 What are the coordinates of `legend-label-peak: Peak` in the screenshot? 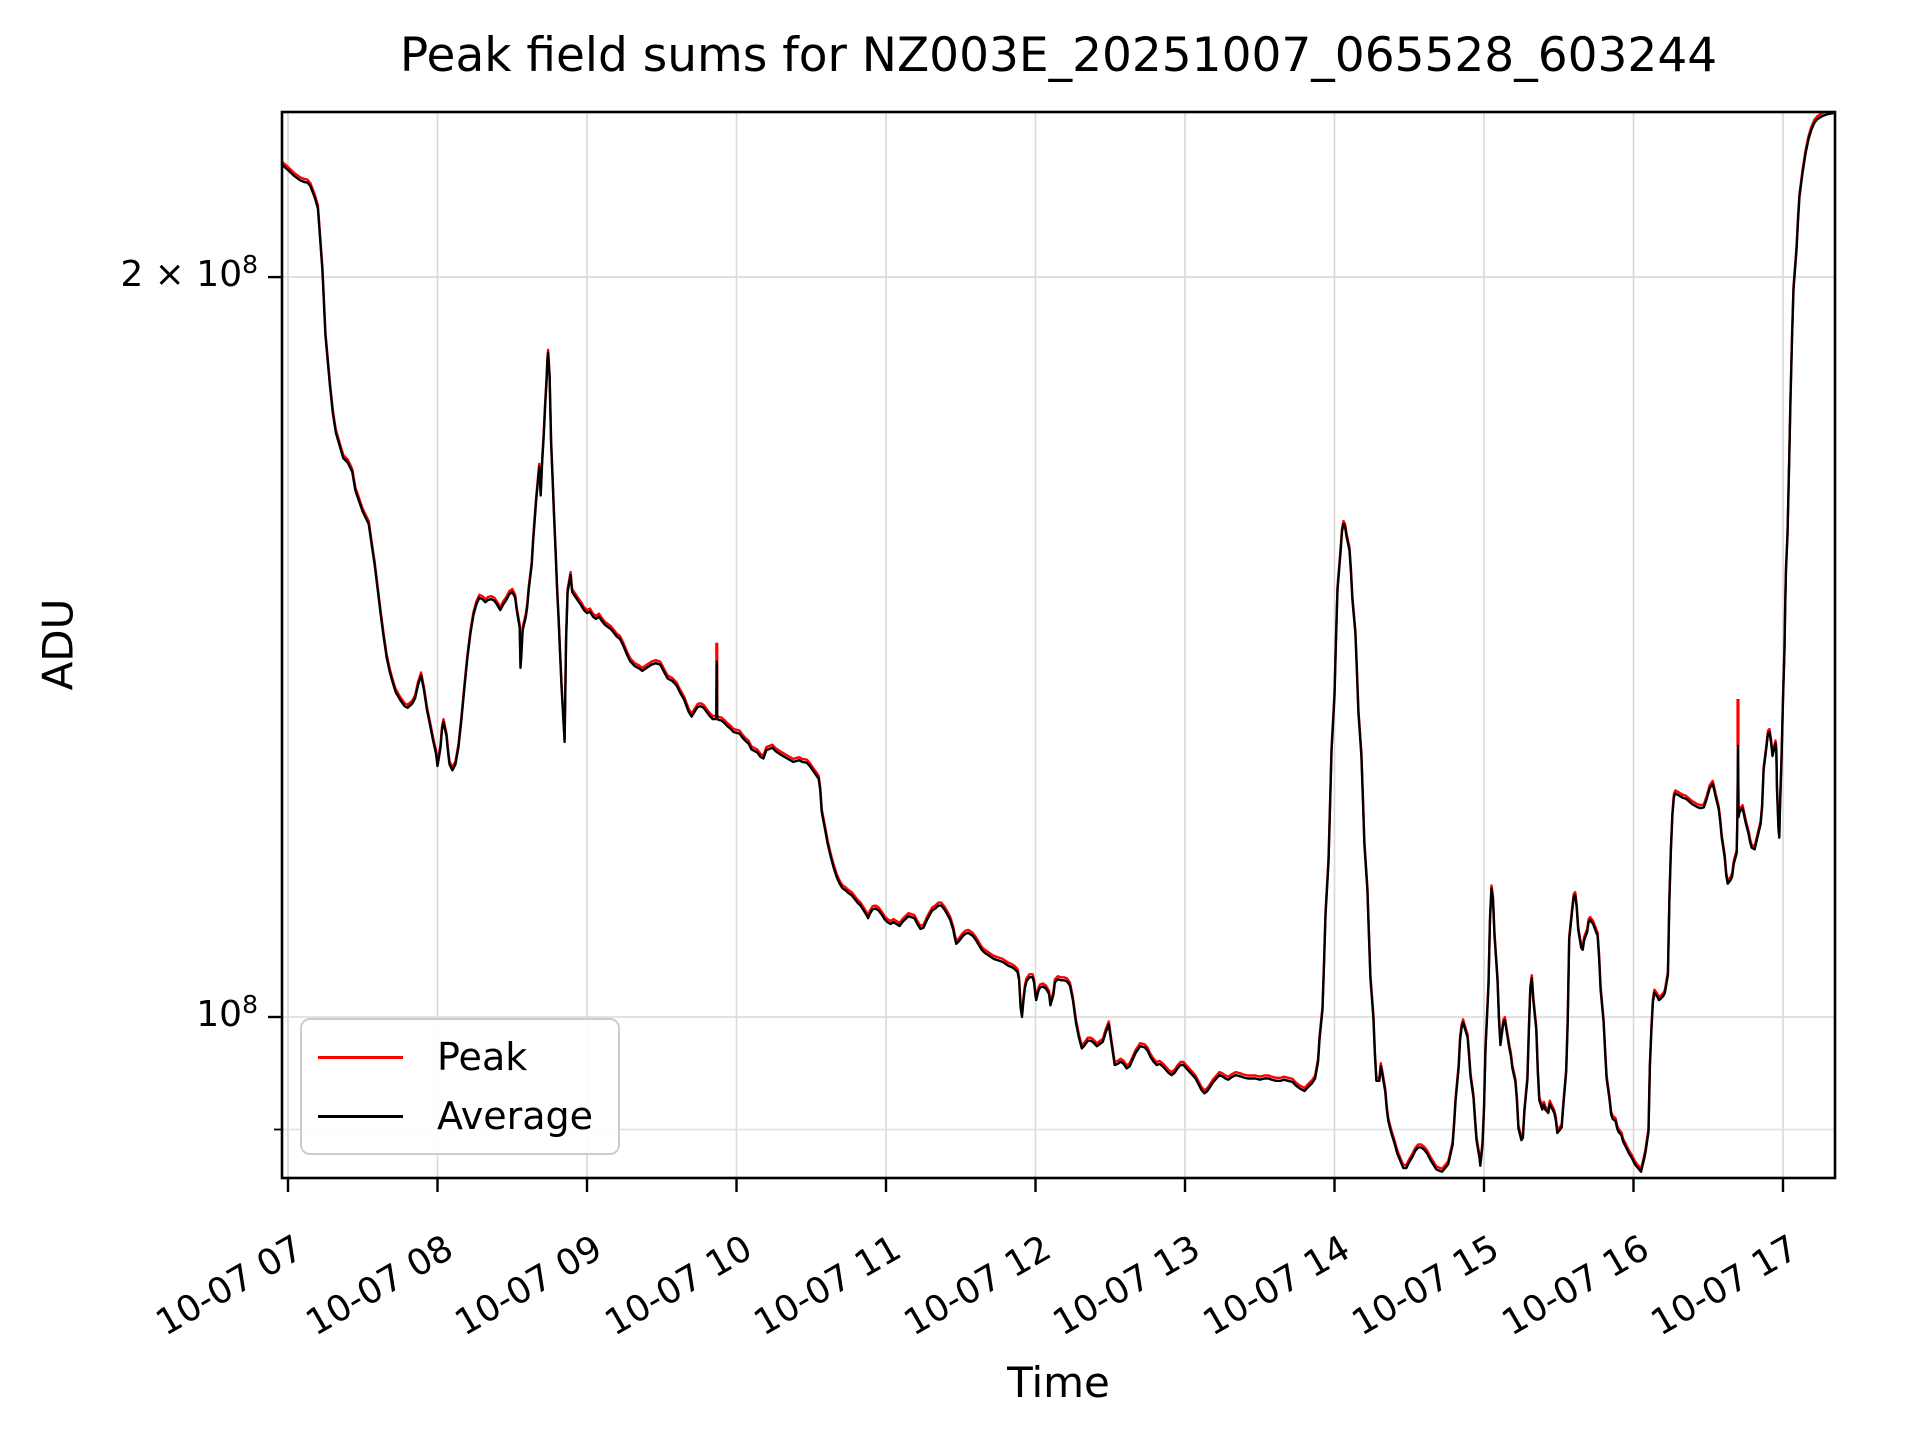 It's located at (482, 1057).